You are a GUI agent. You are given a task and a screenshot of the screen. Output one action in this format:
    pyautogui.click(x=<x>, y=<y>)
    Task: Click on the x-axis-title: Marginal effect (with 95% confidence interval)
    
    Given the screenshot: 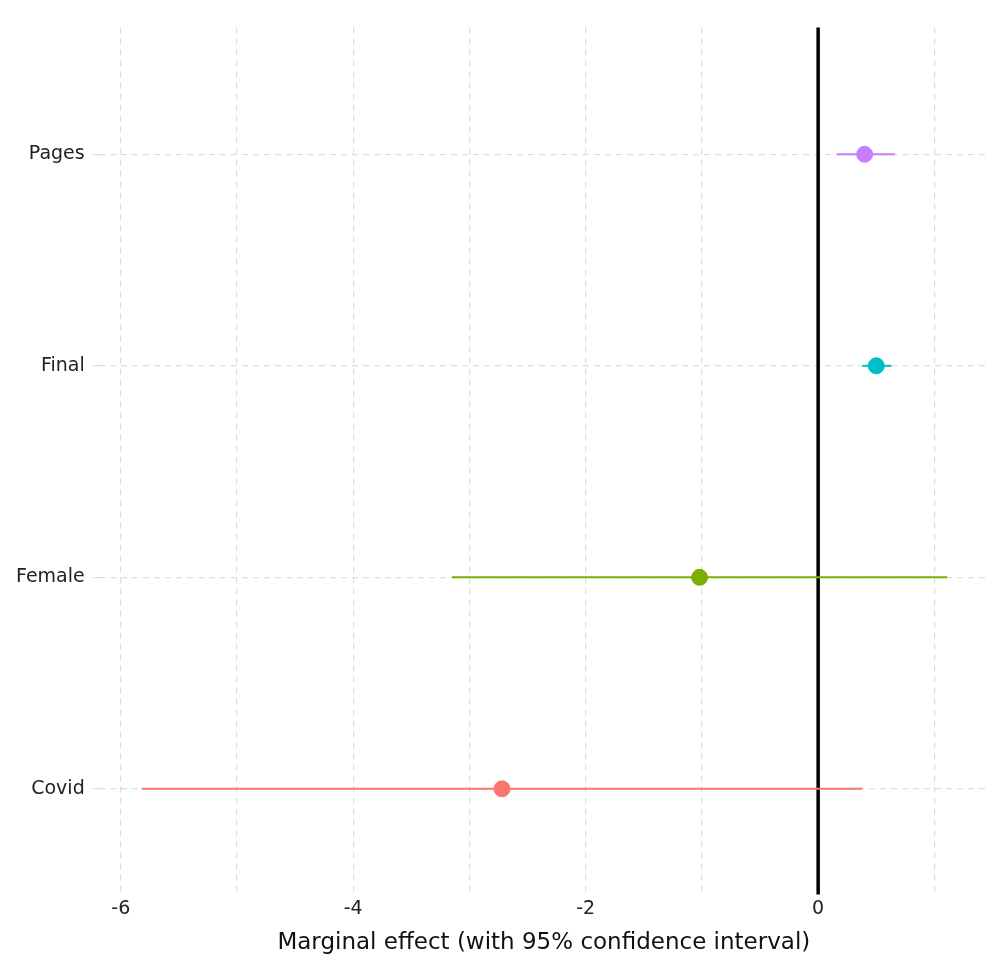 What is the action you would take?
    pyautogui.click(x=544, y=941)
    